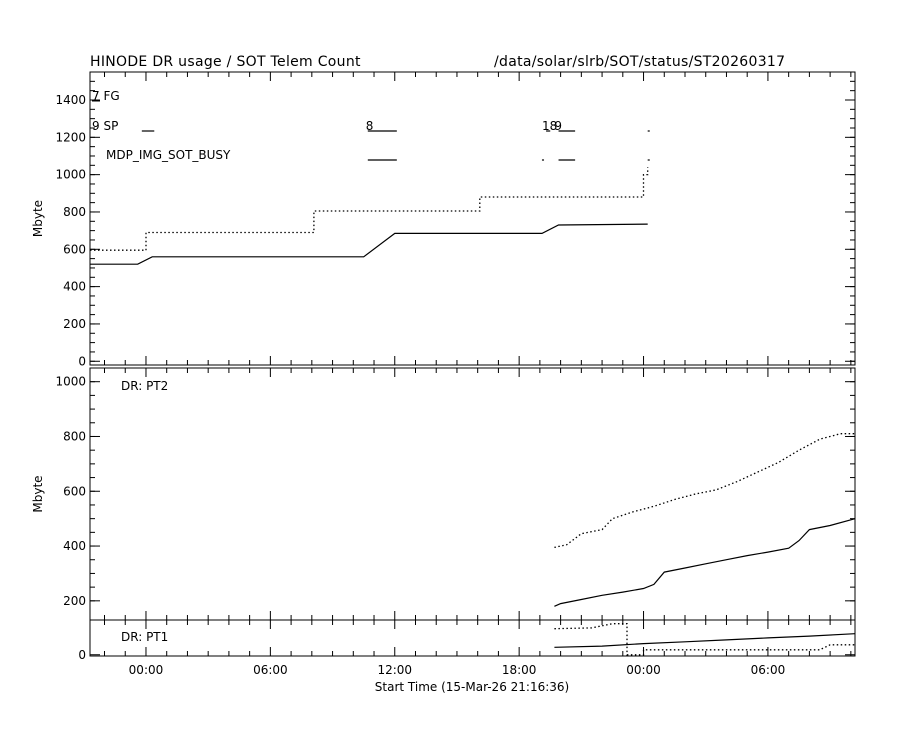 The height and width of the screenshot is (730, 900). I want to click on panel-frame, so click(472, 638).